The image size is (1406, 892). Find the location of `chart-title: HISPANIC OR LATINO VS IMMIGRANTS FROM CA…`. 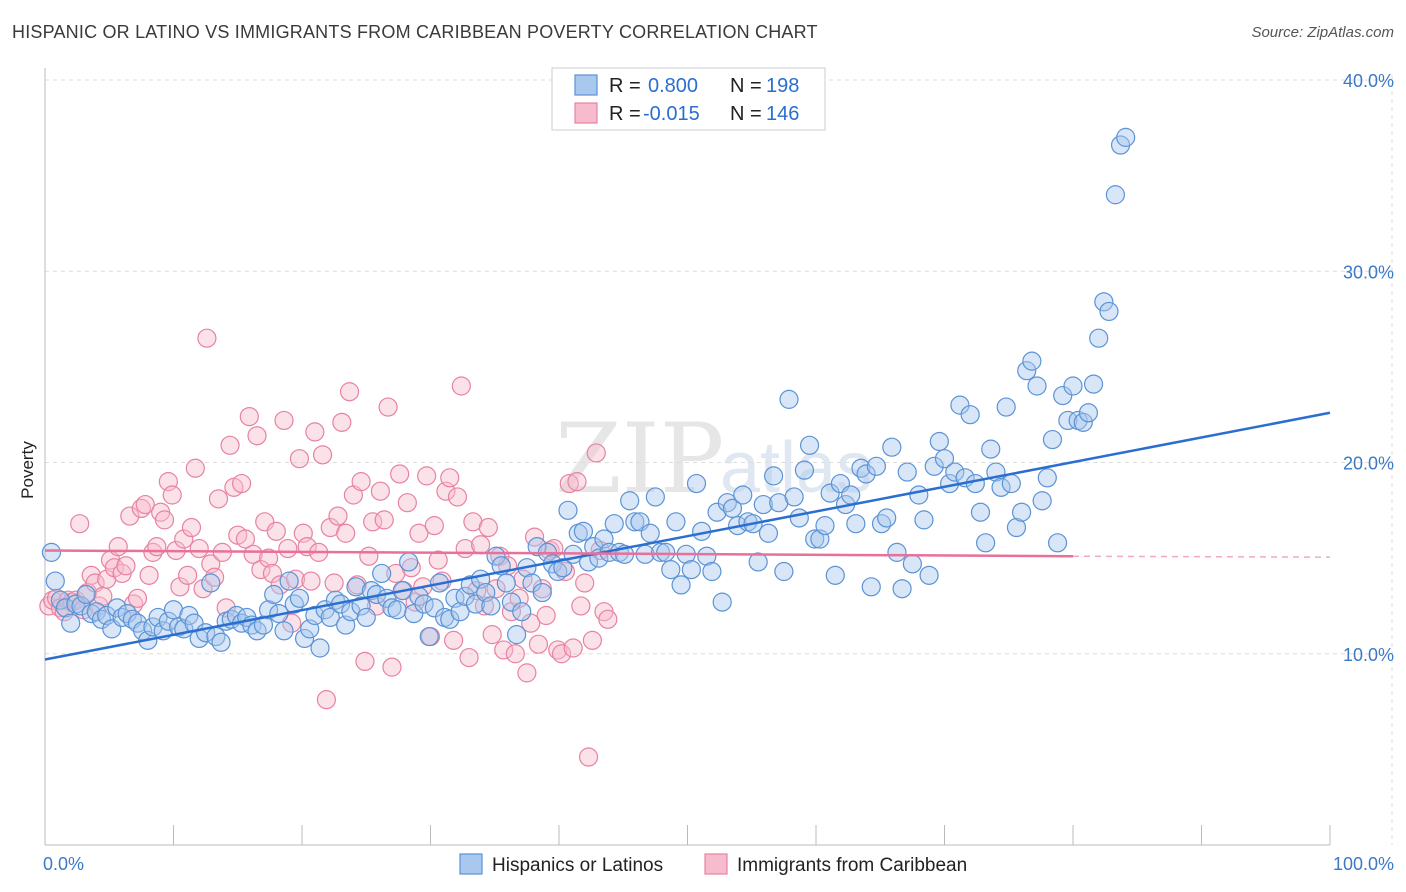

chart-title: HISPANIC OR LATINO VS IMMIGRANTS FROM CA… is located at coordinates (415, 32).